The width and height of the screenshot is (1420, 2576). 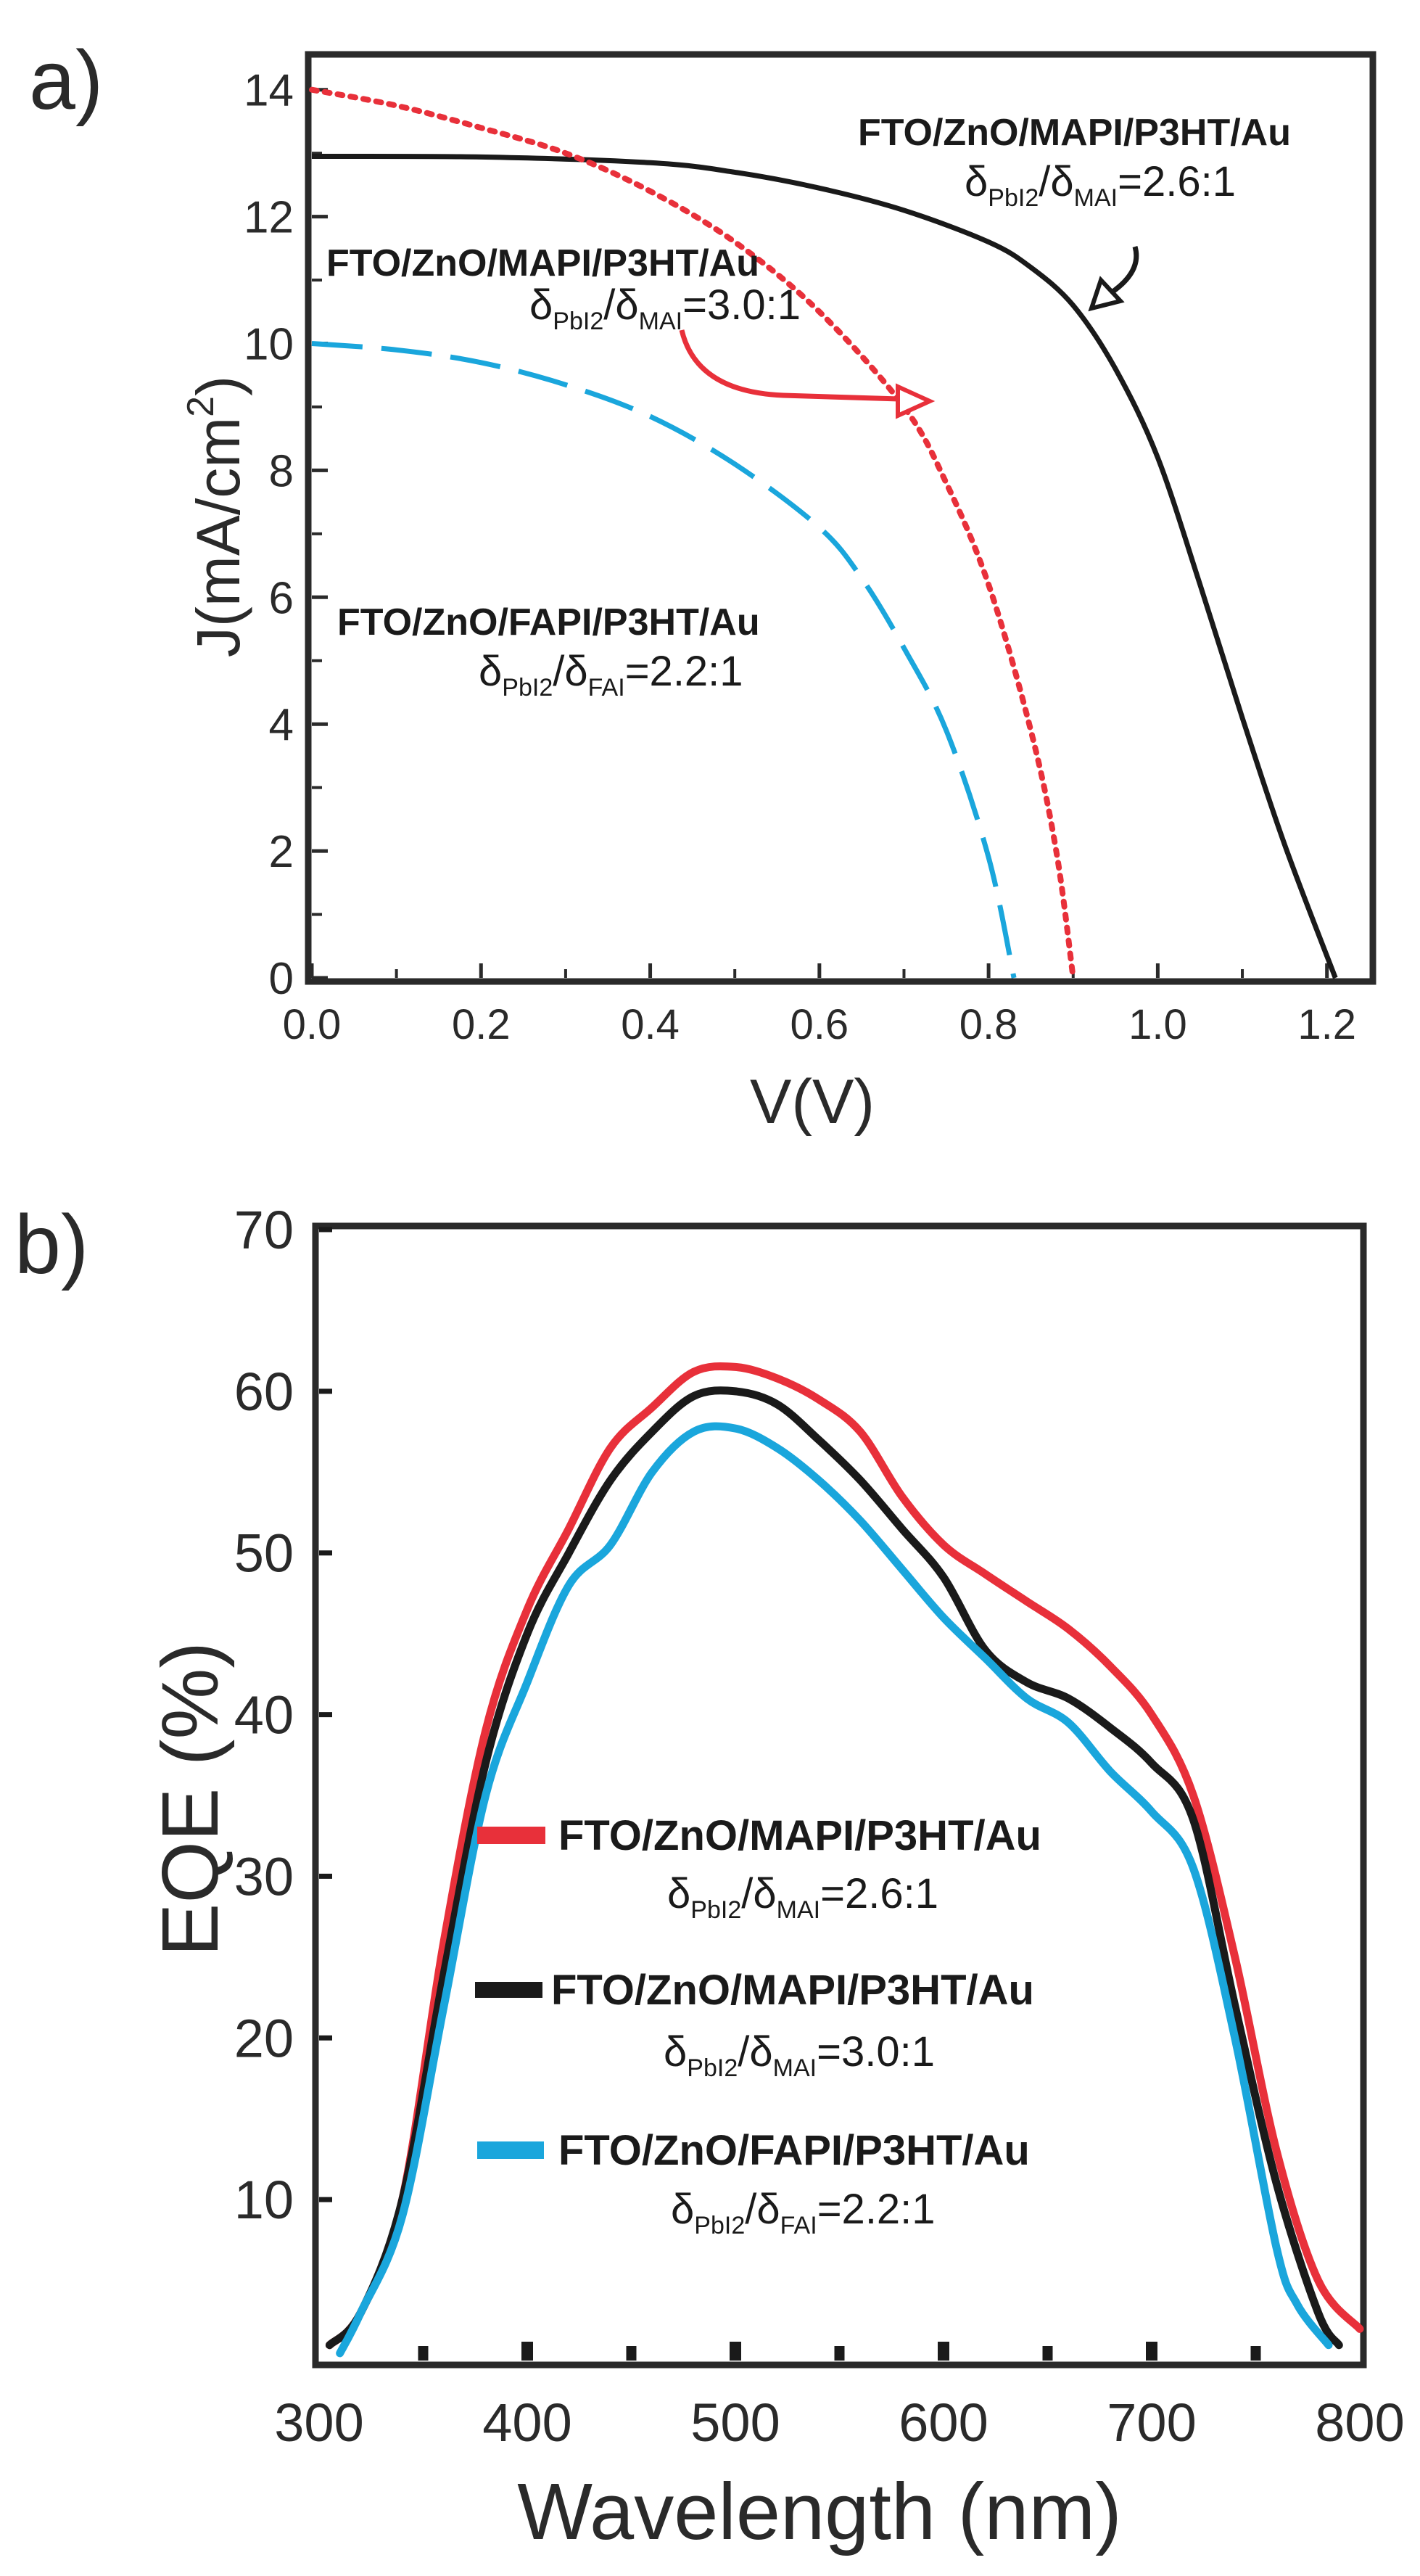 What do you see at coordinates (481, 1024) in the screenshot?
I see `a-xtick-label: 0.2` at bounding box center [481, 1024].